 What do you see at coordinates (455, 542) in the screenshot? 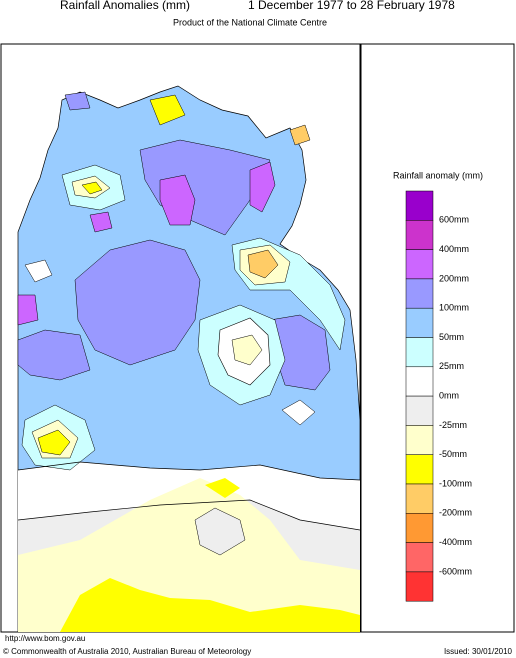
I see `legend-label: -400mm` at bounding box center [455, 542].